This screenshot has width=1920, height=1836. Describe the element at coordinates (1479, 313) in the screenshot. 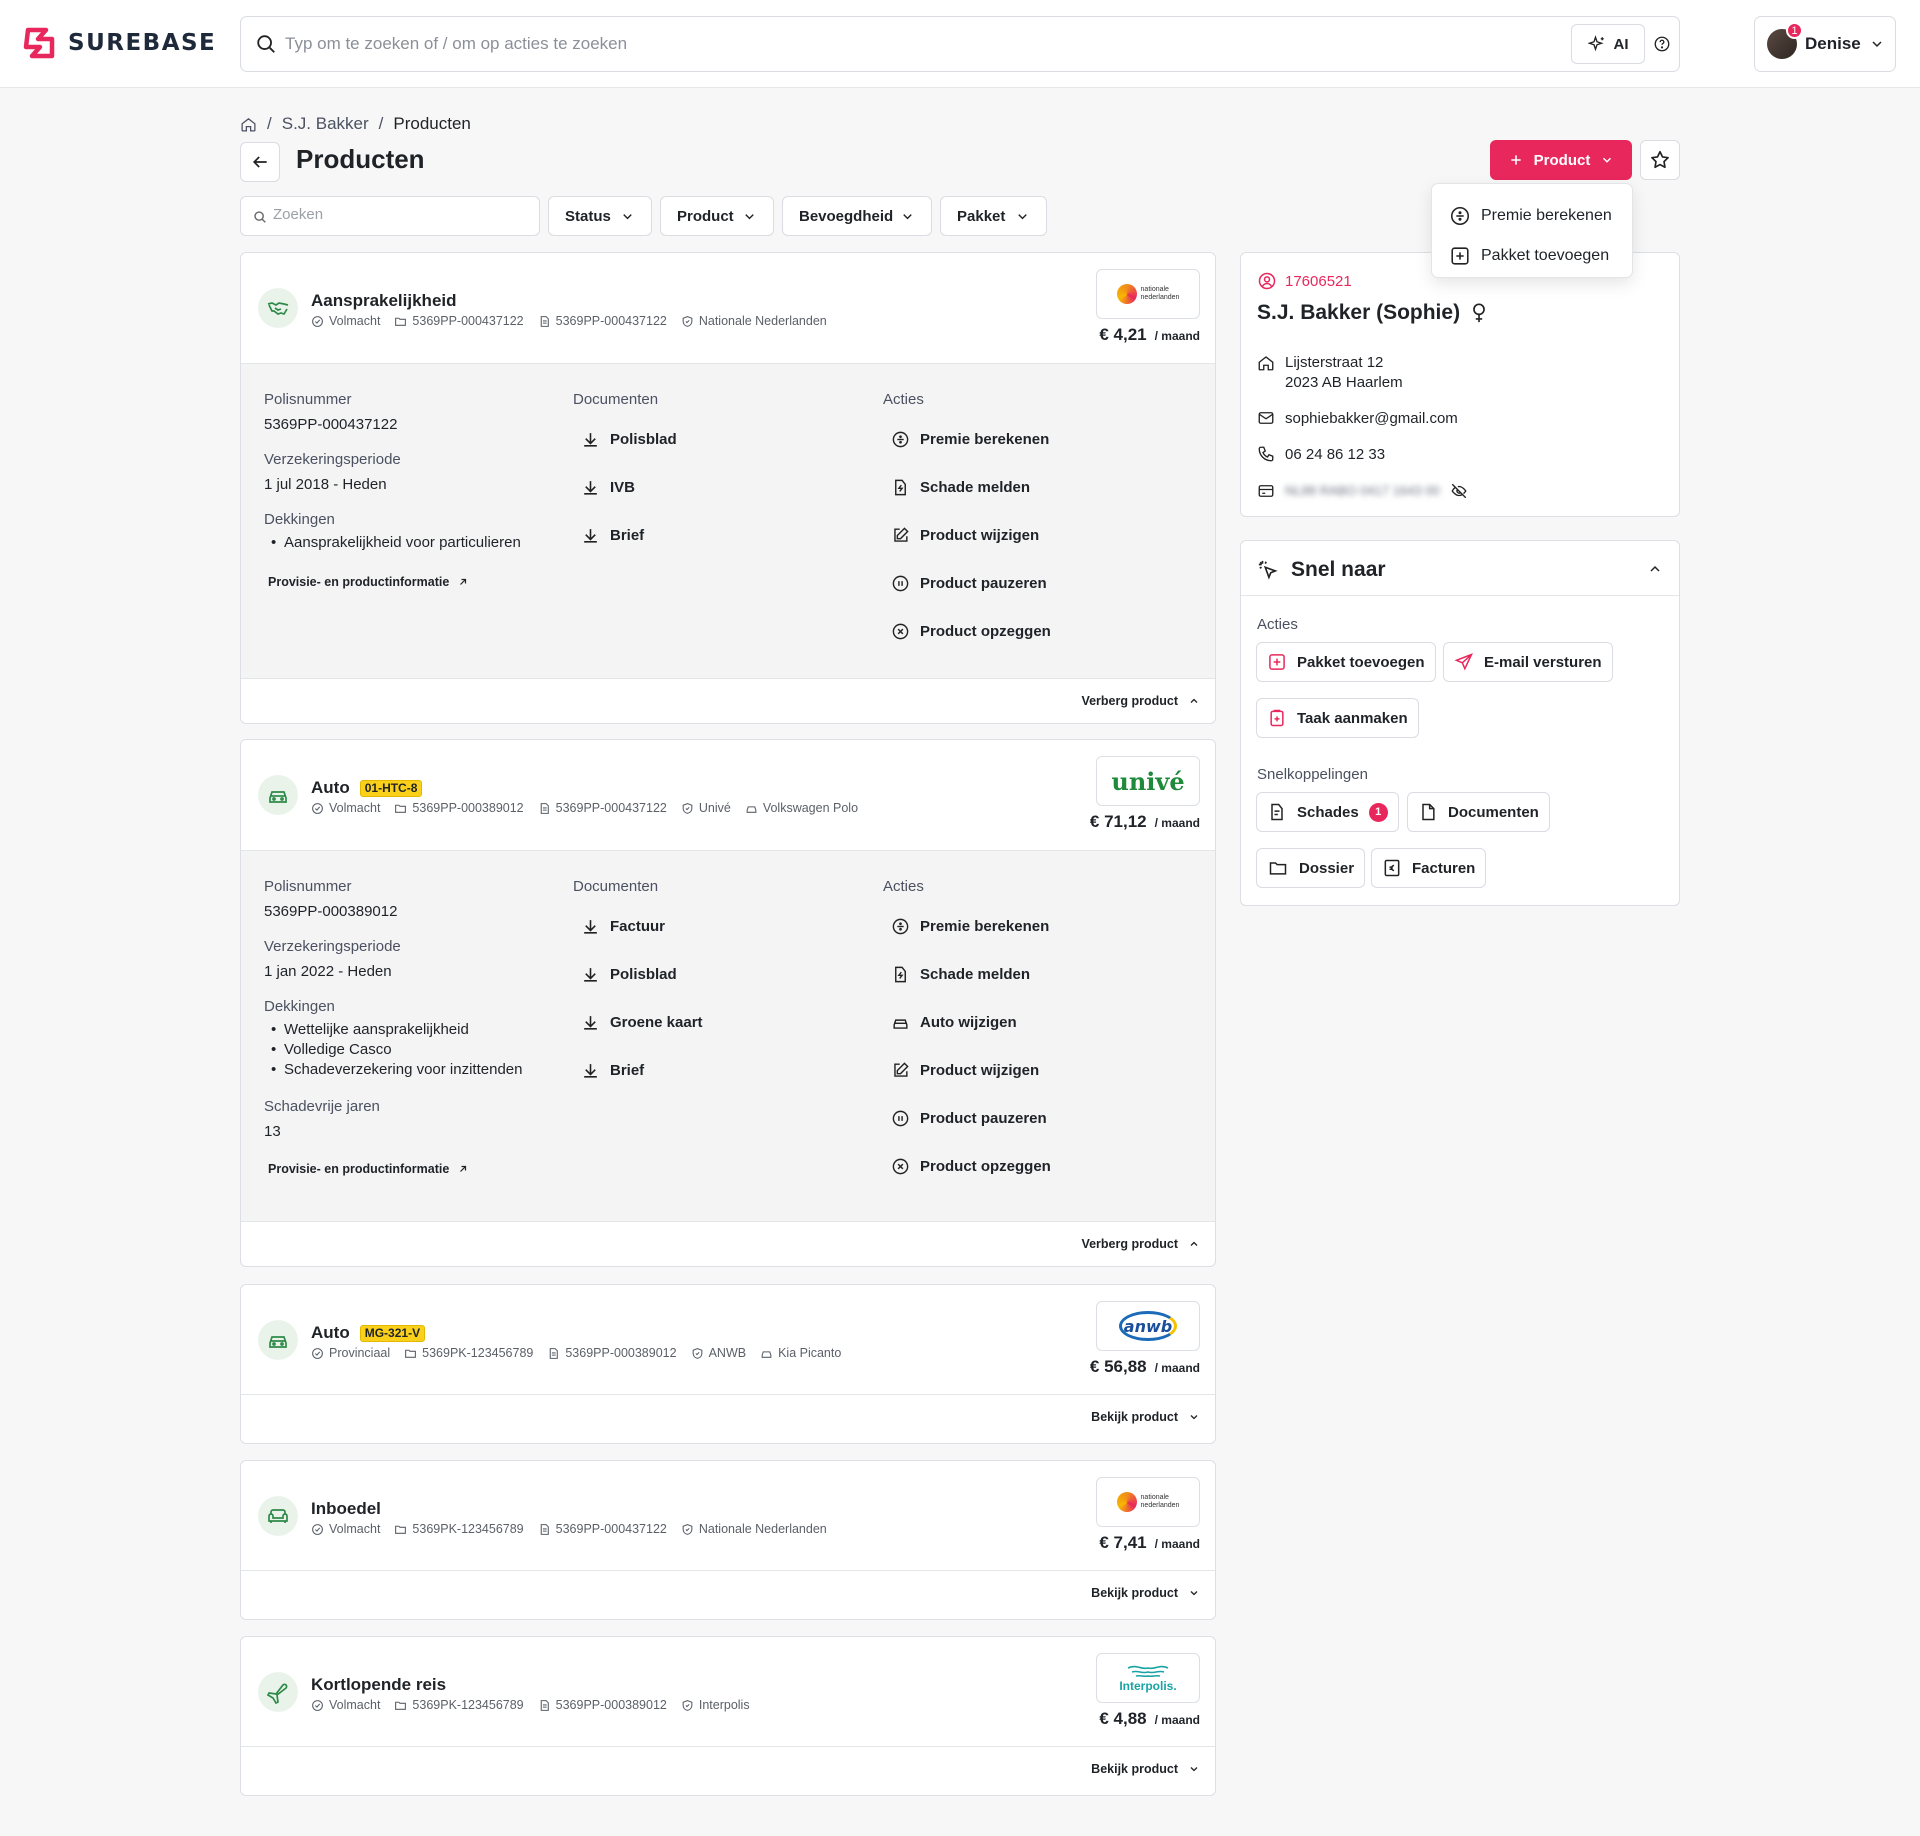

I see `female-icon` at that location.